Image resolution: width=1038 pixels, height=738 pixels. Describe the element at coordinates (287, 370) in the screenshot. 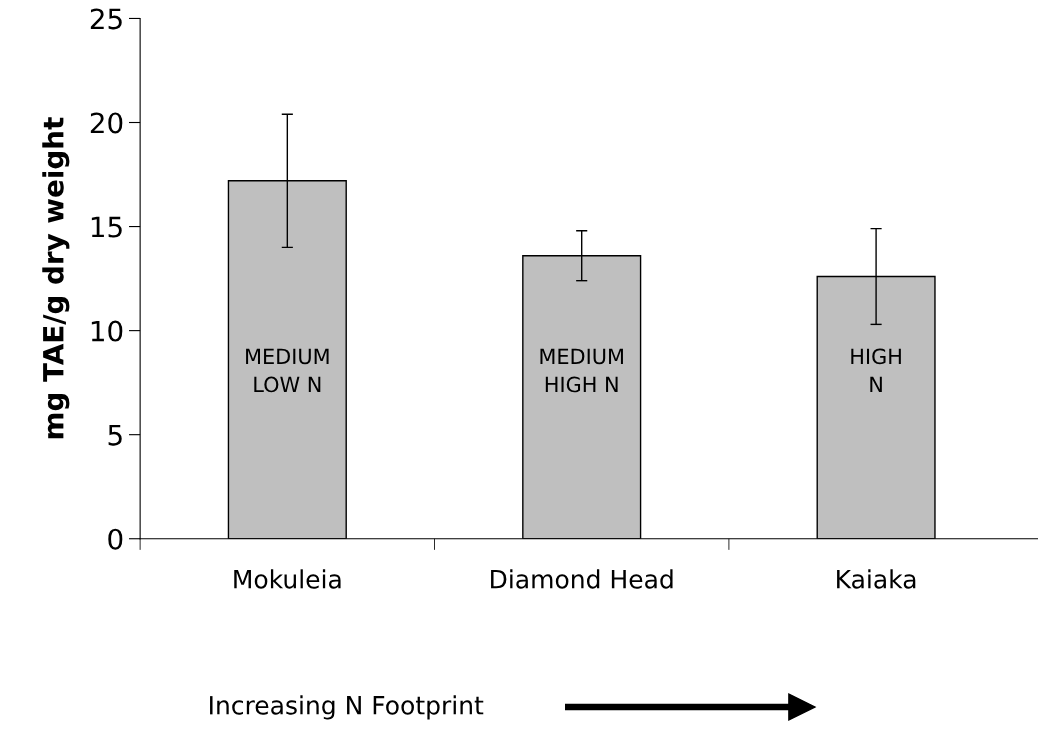

I see `annotation: MEDIUM LOW N` at that location.